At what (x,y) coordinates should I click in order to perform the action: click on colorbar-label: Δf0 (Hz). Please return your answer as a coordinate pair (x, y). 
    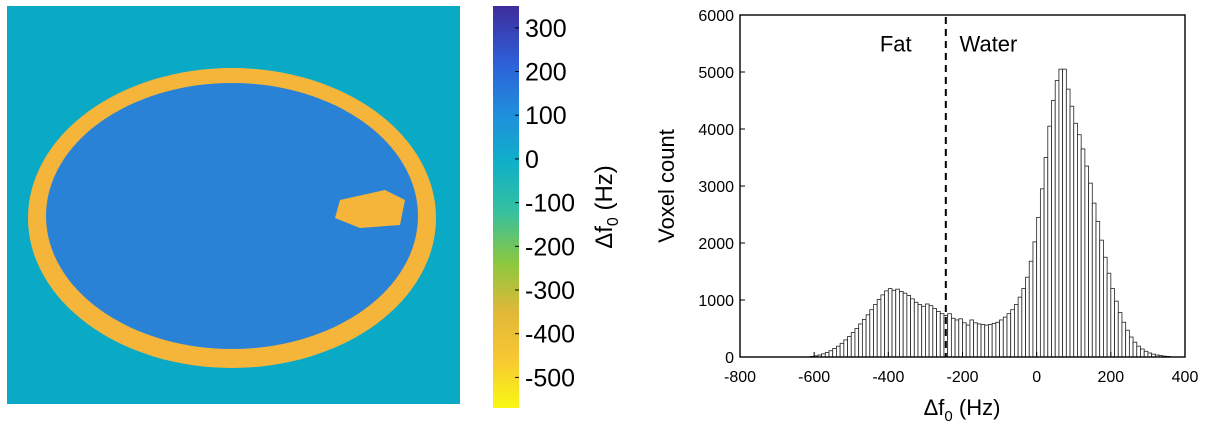
    Looking at the image, I should click on (606, 207).